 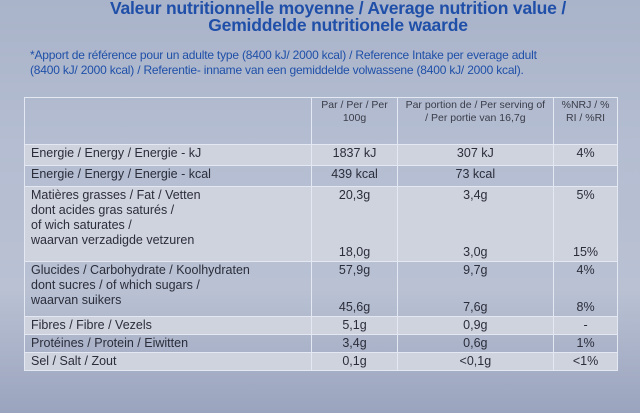 I want to click on row-portion: 9,7g 7,6g, so click(x=475, y=289).